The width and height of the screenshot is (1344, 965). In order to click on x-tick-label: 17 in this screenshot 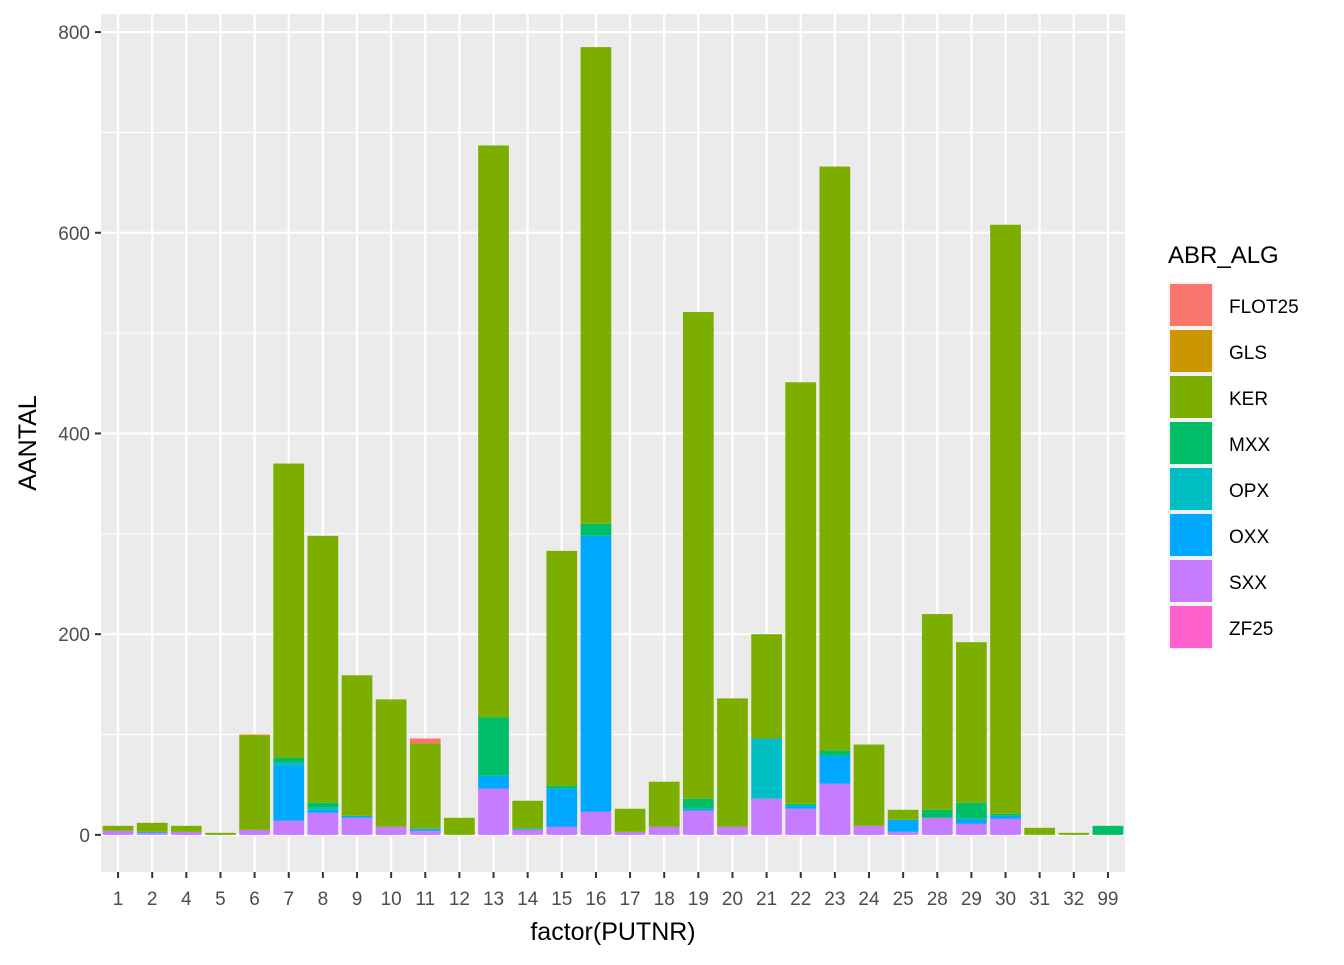, I will do `click(629, 899)`.